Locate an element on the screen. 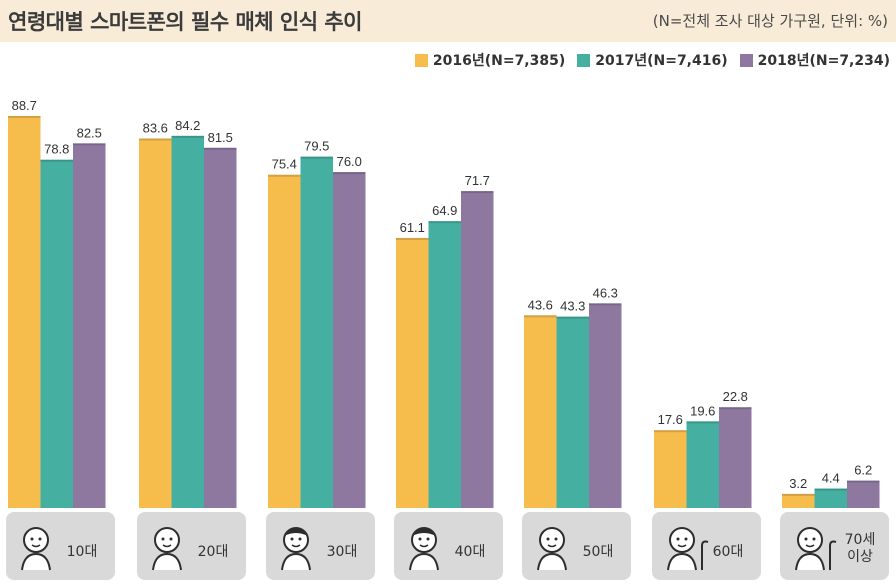  chart-title: 연령대별 스마트폰의 필수 매체 인식 추이 is located at coordinates (185, 22).